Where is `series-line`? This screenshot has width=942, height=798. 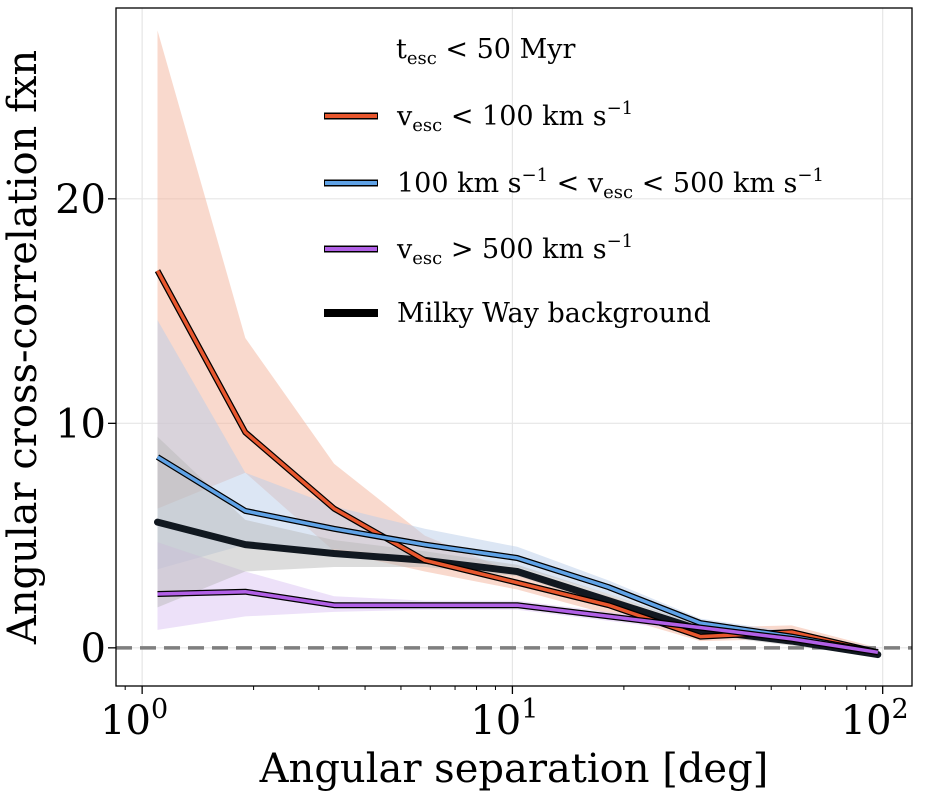 series-line is located at coordinates (518, 622).